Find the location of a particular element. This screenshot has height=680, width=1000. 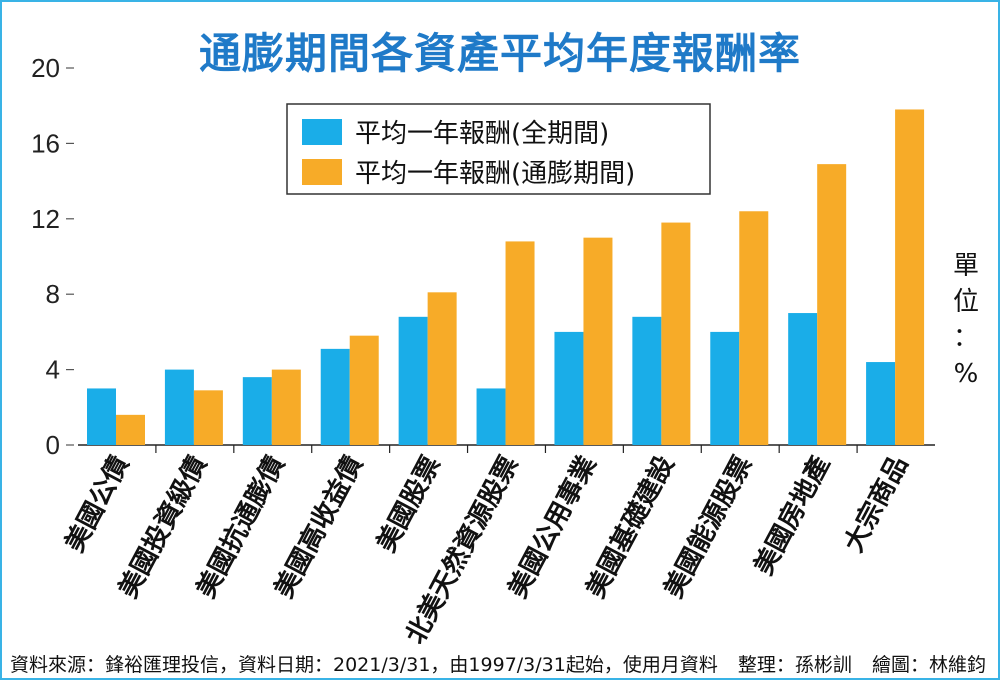

y-tick-label: 4 is located at coordinates (53, 370).